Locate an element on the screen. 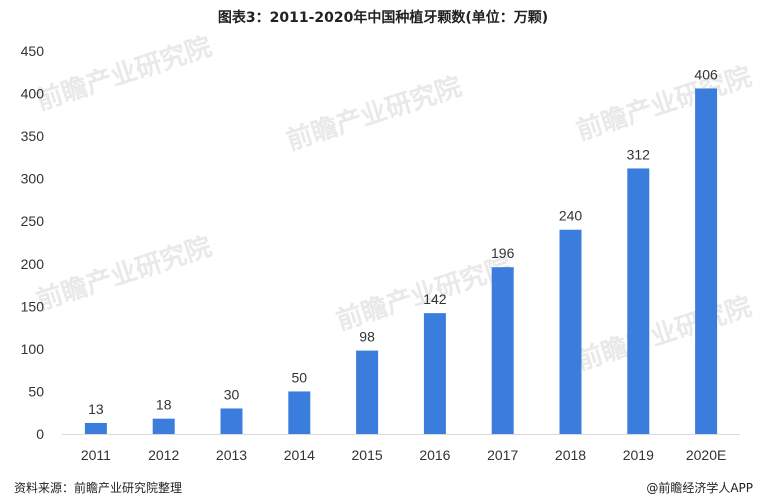 The height and width of the screenshot is (499, 767). y-tick-label: 300 is located at coordinates (33, 179).